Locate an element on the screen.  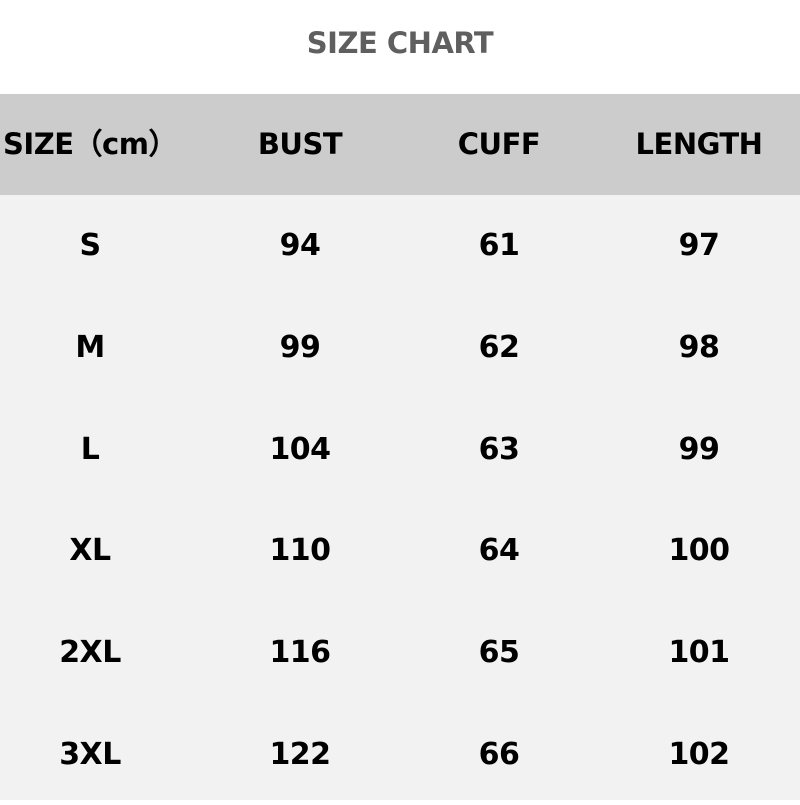
cell-bust: 116 is located at coordinates (300, 652).